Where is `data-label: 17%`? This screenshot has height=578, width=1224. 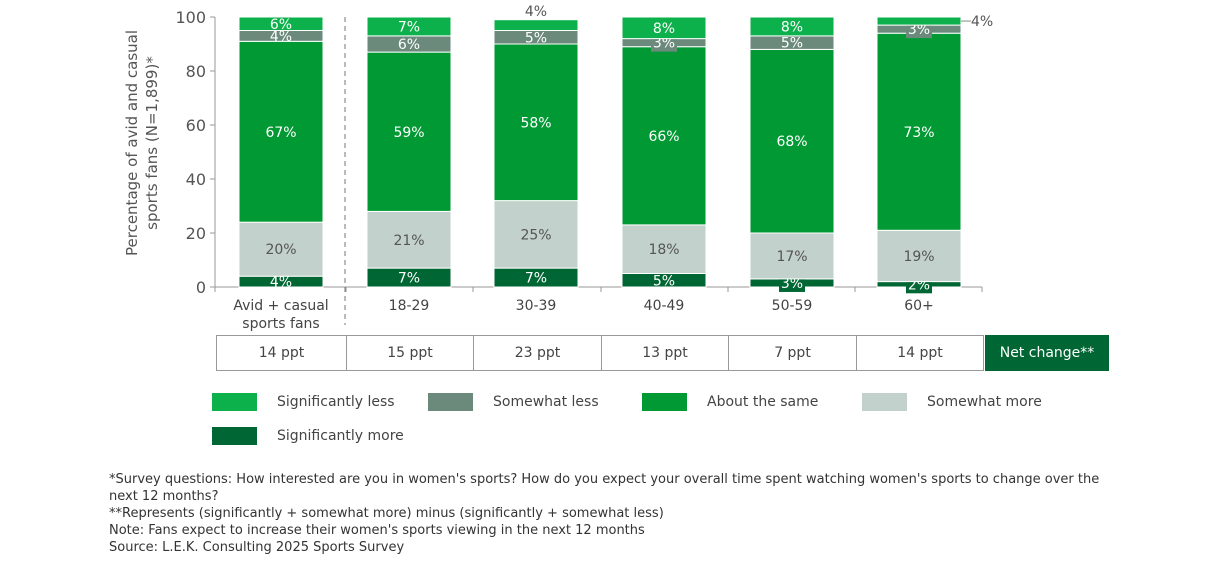
data-label: 17% is located at coordinates (791, 257).